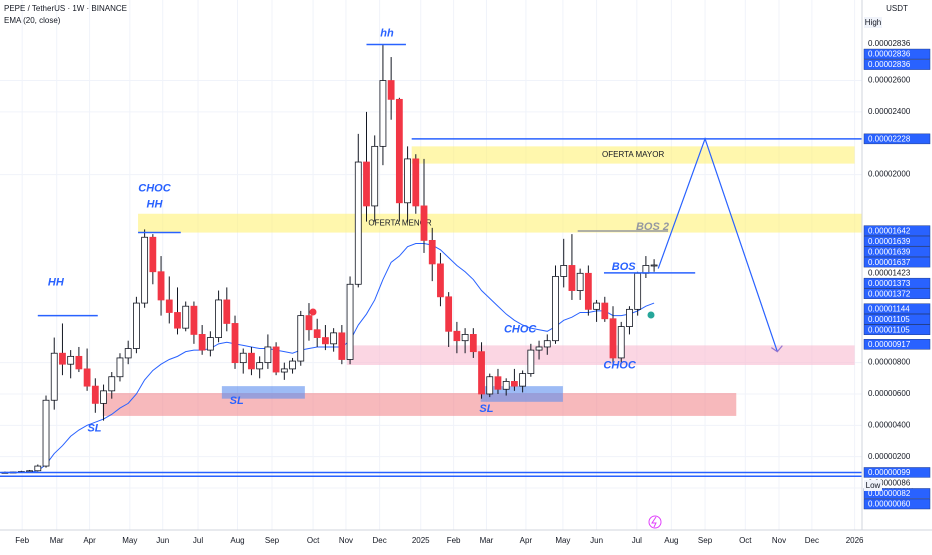 This screenshot has height=555, width=932. Describe the element at coordinates (387, 33) in the screenshot. I see `annotation: hh` at that location.